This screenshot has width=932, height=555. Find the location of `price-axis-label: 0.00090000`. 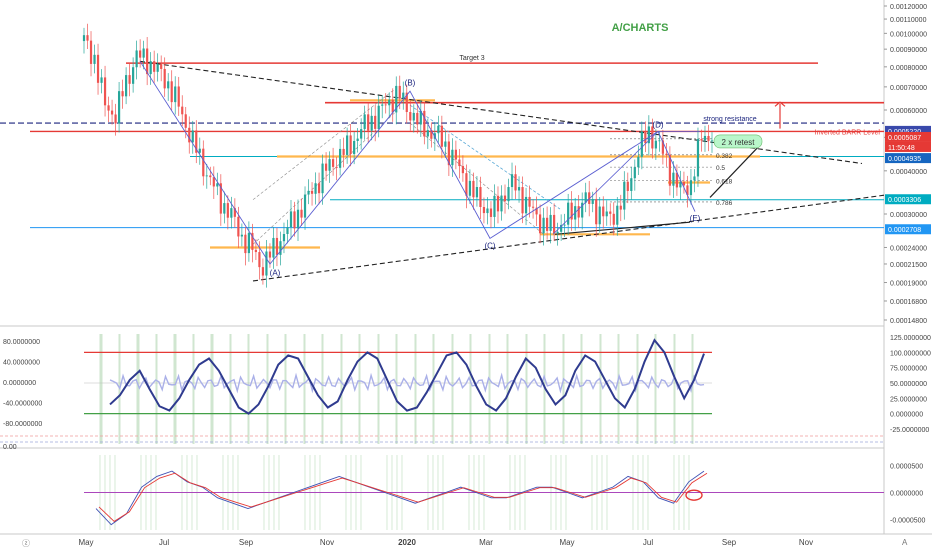

price-axis-label: 0.00090000 is located at coordinates (908, 50).